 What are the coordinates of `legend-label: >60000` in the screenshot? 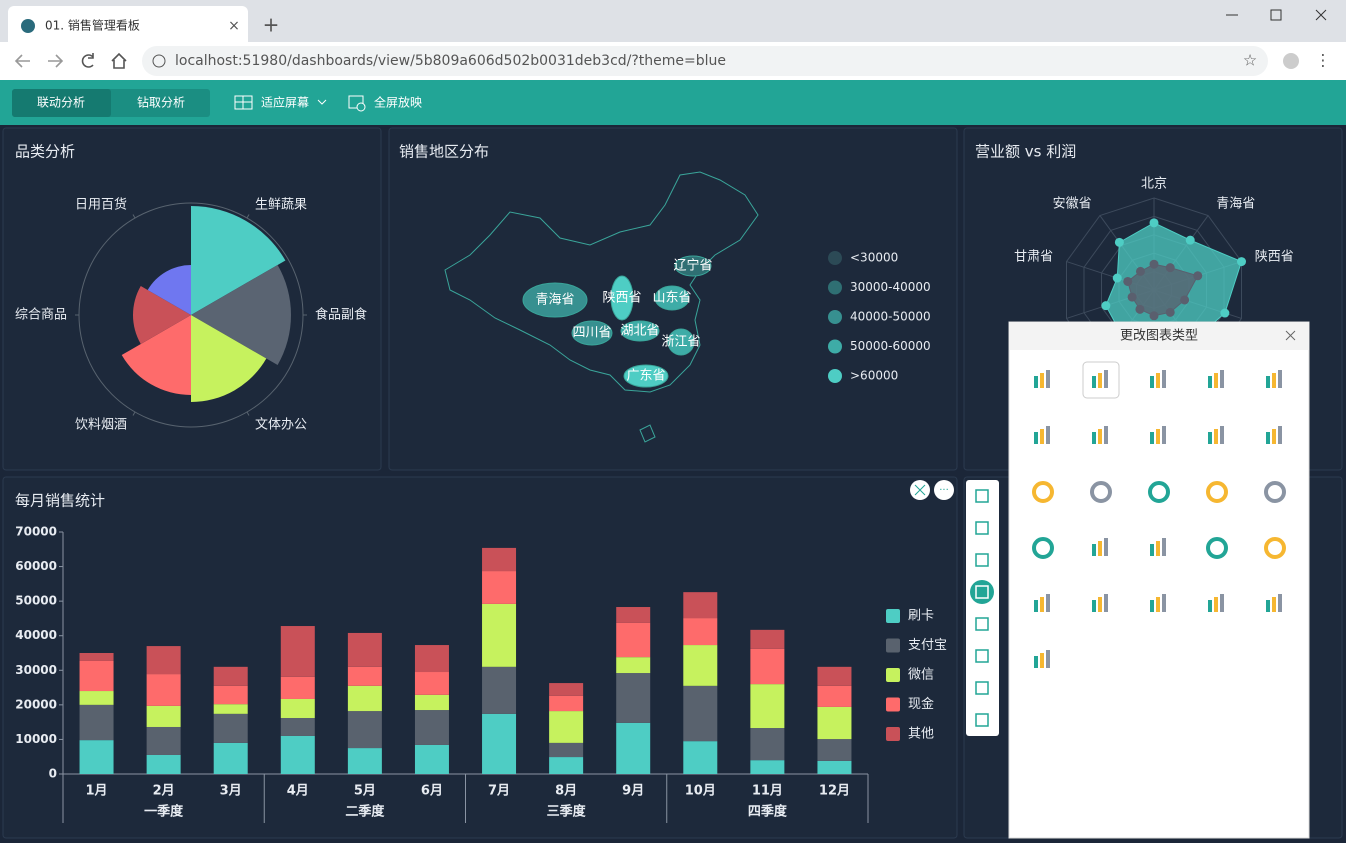 It's located at (874, 376).